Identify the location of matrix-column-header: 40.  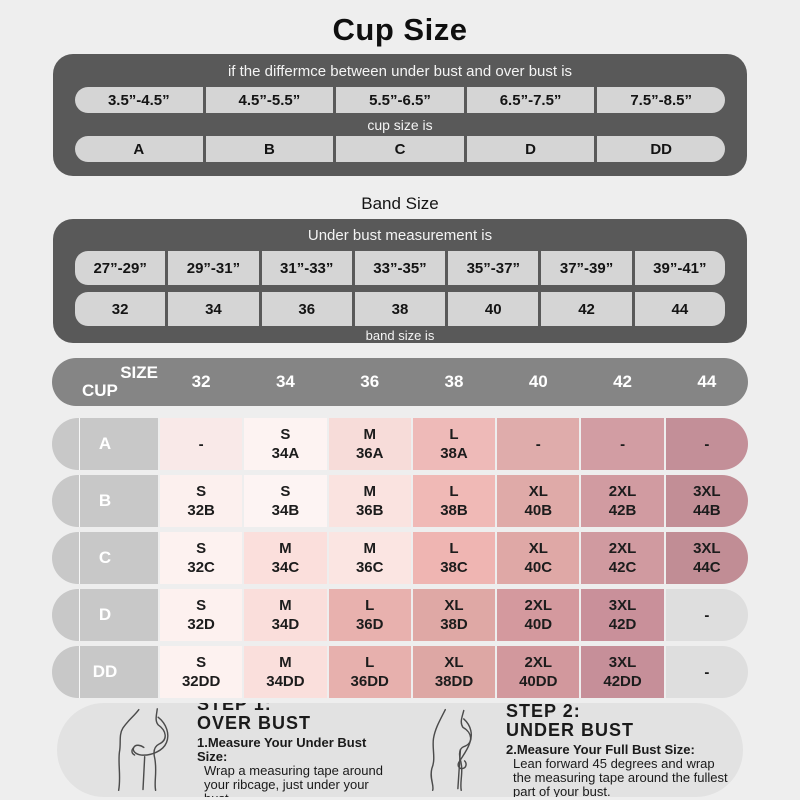
(538, 381).